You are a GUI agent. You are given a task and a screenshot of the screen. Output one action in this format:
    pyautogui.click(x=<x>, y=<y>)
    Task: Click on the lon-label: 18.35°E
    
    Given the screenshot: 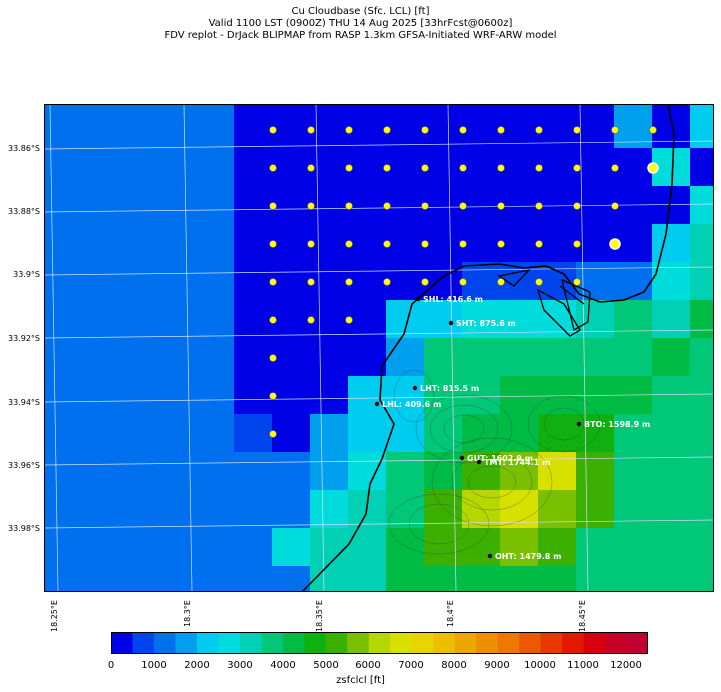 What is the action you would take?
    pyautogui.click(x=319, y=616)
    